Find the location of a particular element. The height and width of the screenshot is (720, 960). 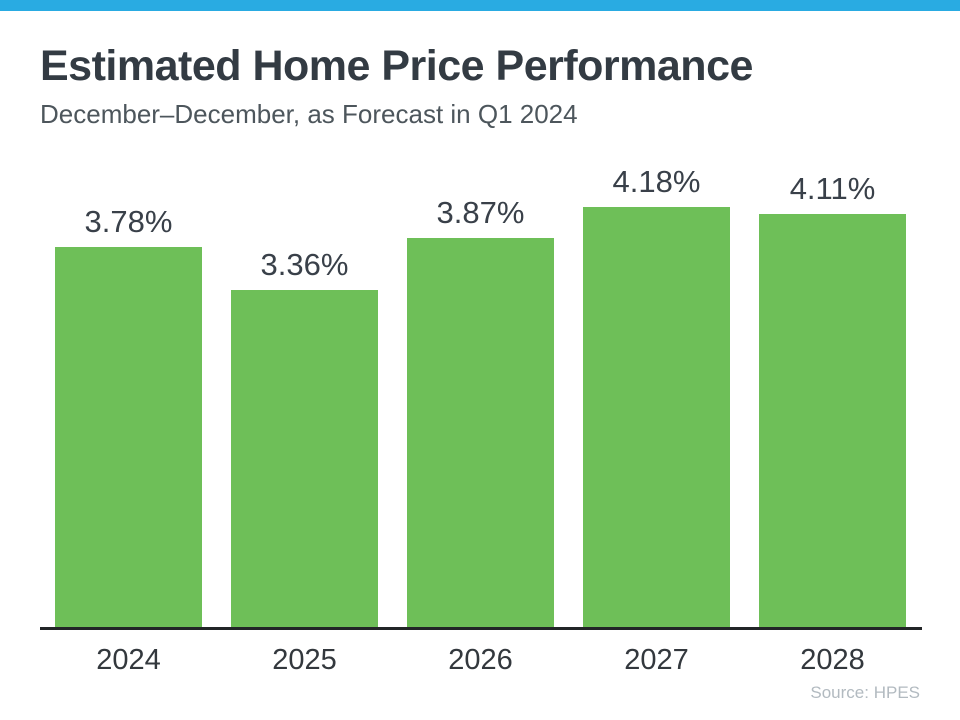

bar-value-label: 4.11% is located at coordinates (832, 189).